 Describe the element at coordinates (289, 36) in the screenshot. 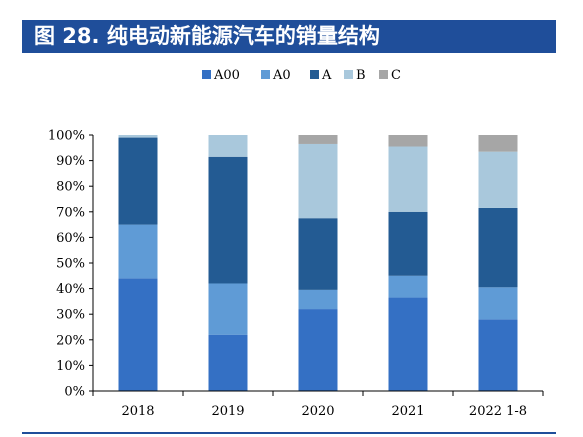

I see `figure-title: 图 28. 纯电动新能源汽车的销量结构` at that location.